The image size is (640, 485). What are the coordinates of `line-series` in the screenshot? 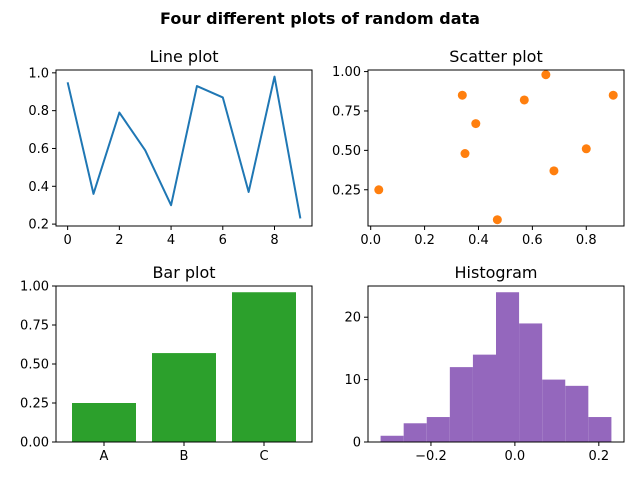 It's located at (184, 148).